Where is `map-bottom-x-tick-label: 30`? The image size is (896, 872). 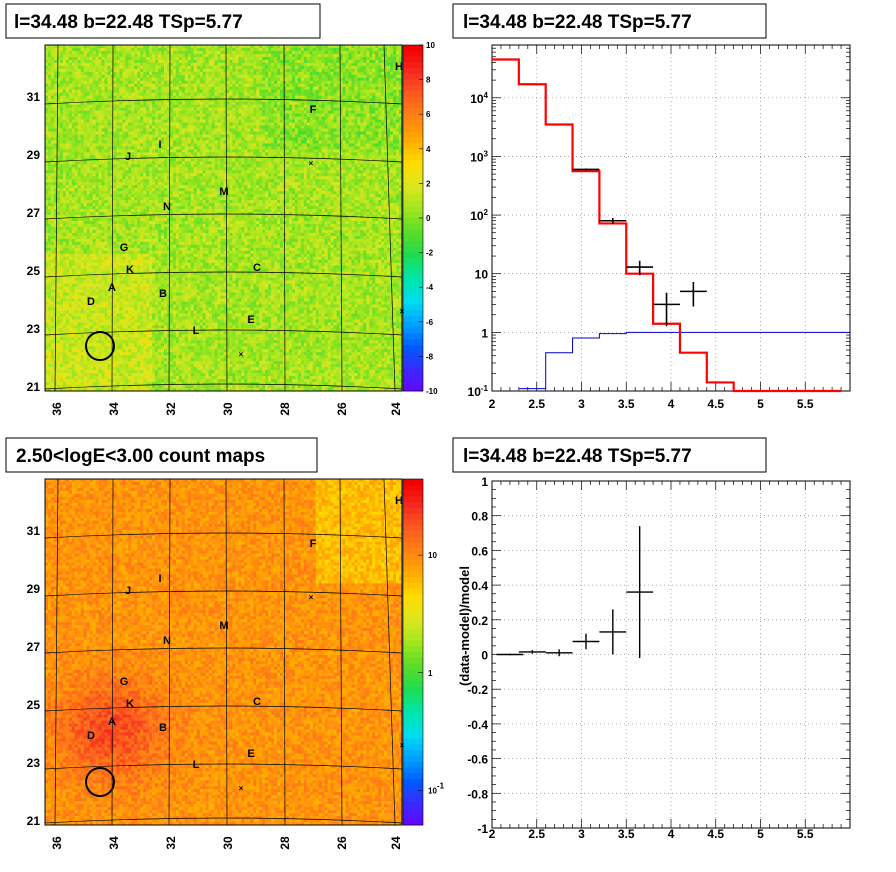 map-bottom-x-tick-label: 30 is located at coordinates (228, 843).